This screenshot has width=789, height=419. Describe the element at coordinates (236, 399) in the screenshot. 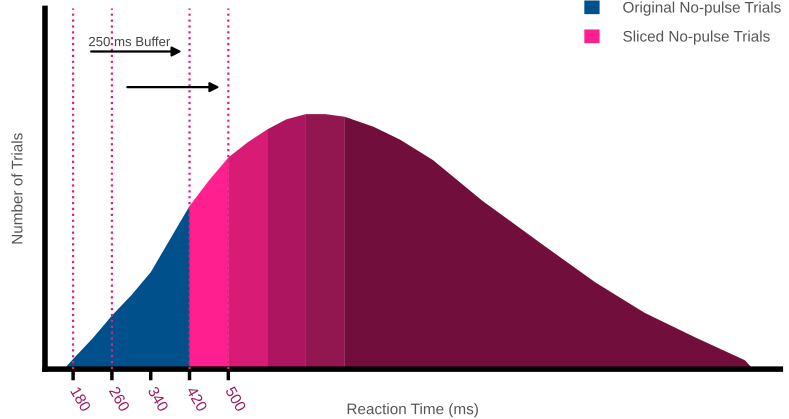

I see `x-tick-label: 500` at that location.